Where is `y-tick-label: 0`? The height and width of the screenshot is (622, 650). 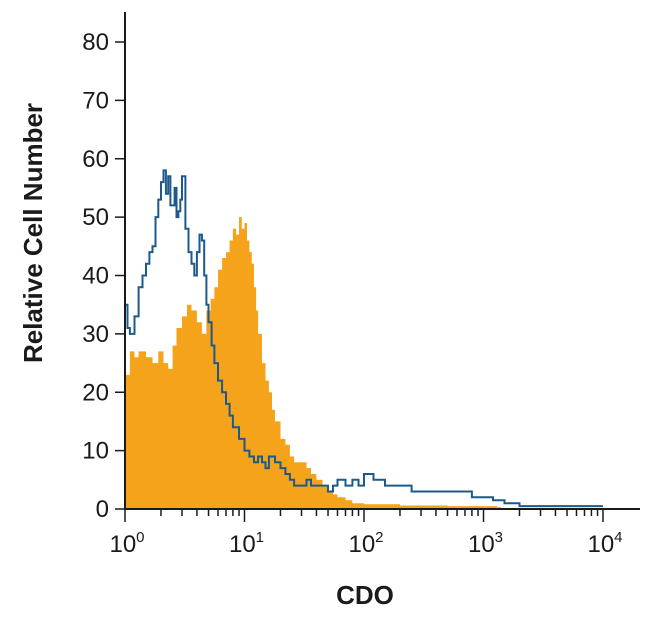 y-tick-label: 0 is located at coordinates (102, 509).